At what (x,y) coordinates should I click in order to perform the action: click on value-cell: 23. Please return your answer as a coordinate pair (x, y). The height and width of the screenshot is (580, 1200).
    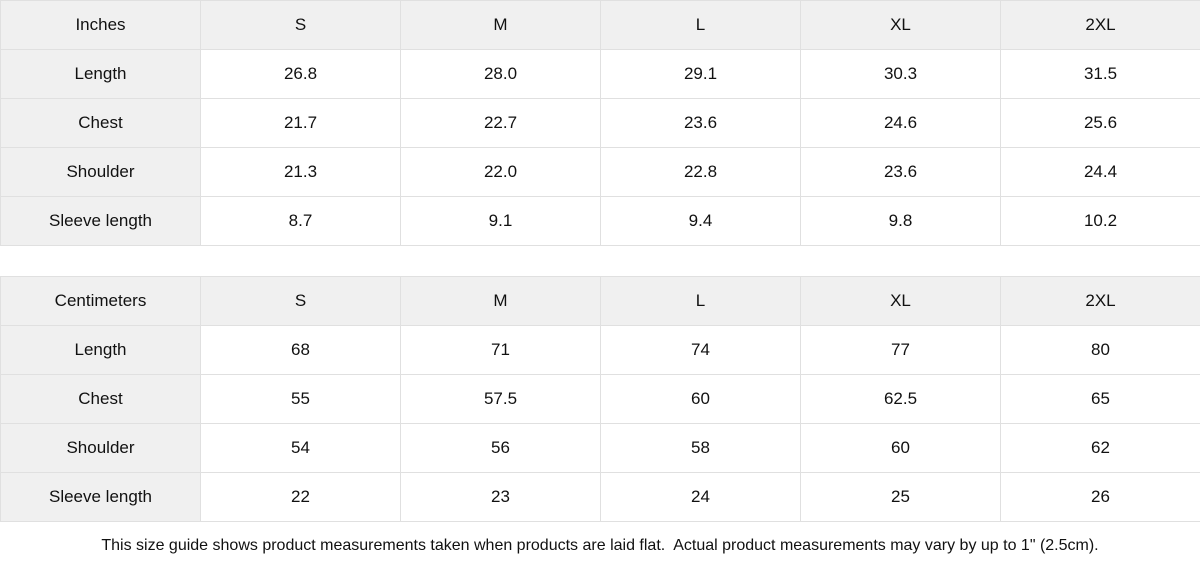
    Looking at the image, I should click on (500, 497).